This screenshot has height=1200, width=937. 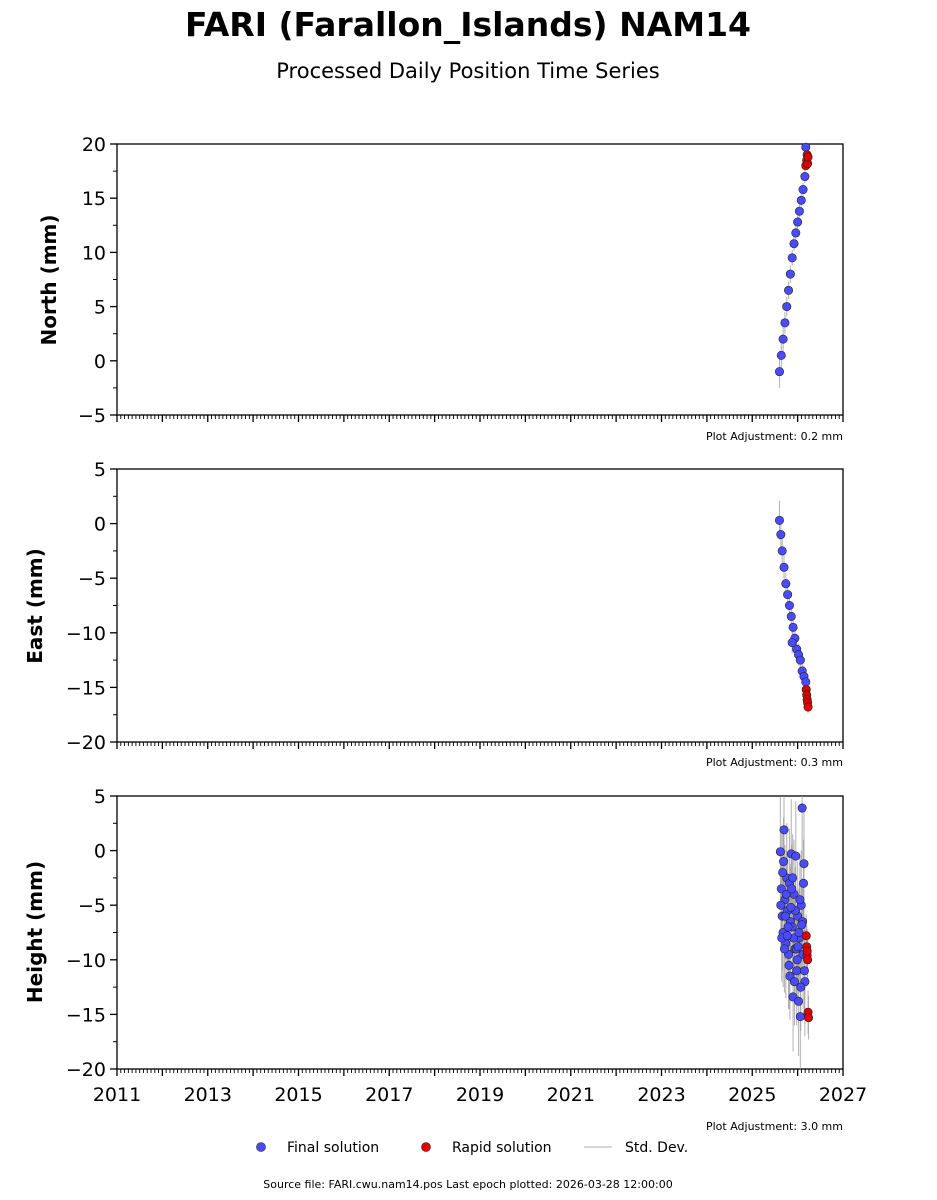 I want to click on y-tick-label: −15, so click(x=86, y=1015).